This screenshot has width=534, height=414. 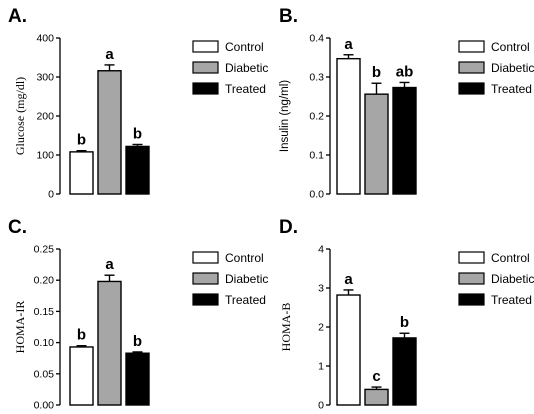 I want to click on y-tick-label: 0.2, so click(x=316, y=117).